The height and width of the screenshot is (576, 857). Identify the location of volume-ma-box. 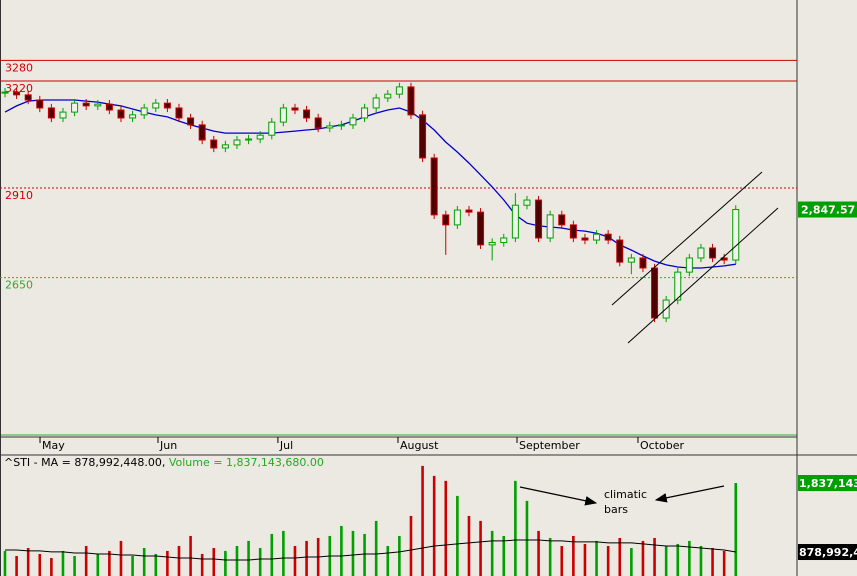
(827, 552).